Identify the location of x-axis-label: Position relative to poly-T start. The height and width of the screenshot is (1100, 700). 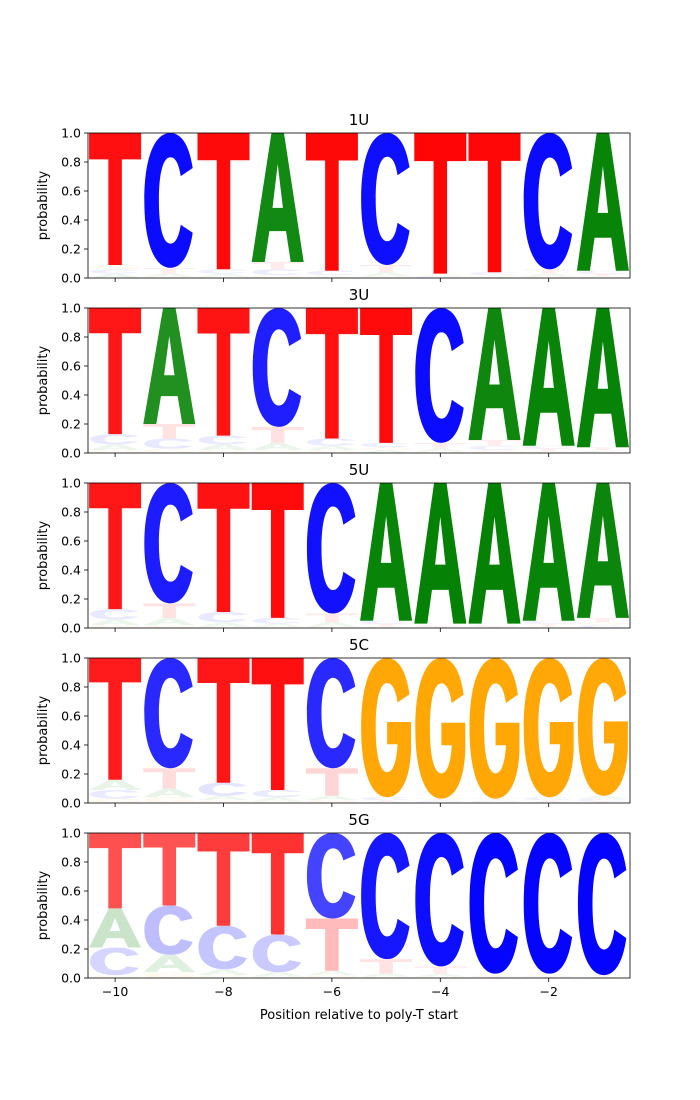
(359, 1015).